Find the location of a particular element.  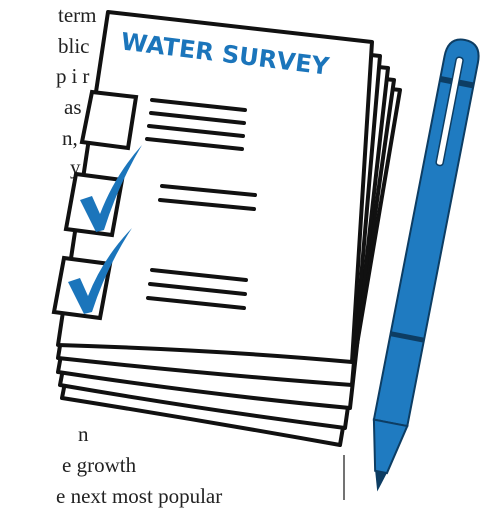

pen-band is located at coordinates (407, 337).